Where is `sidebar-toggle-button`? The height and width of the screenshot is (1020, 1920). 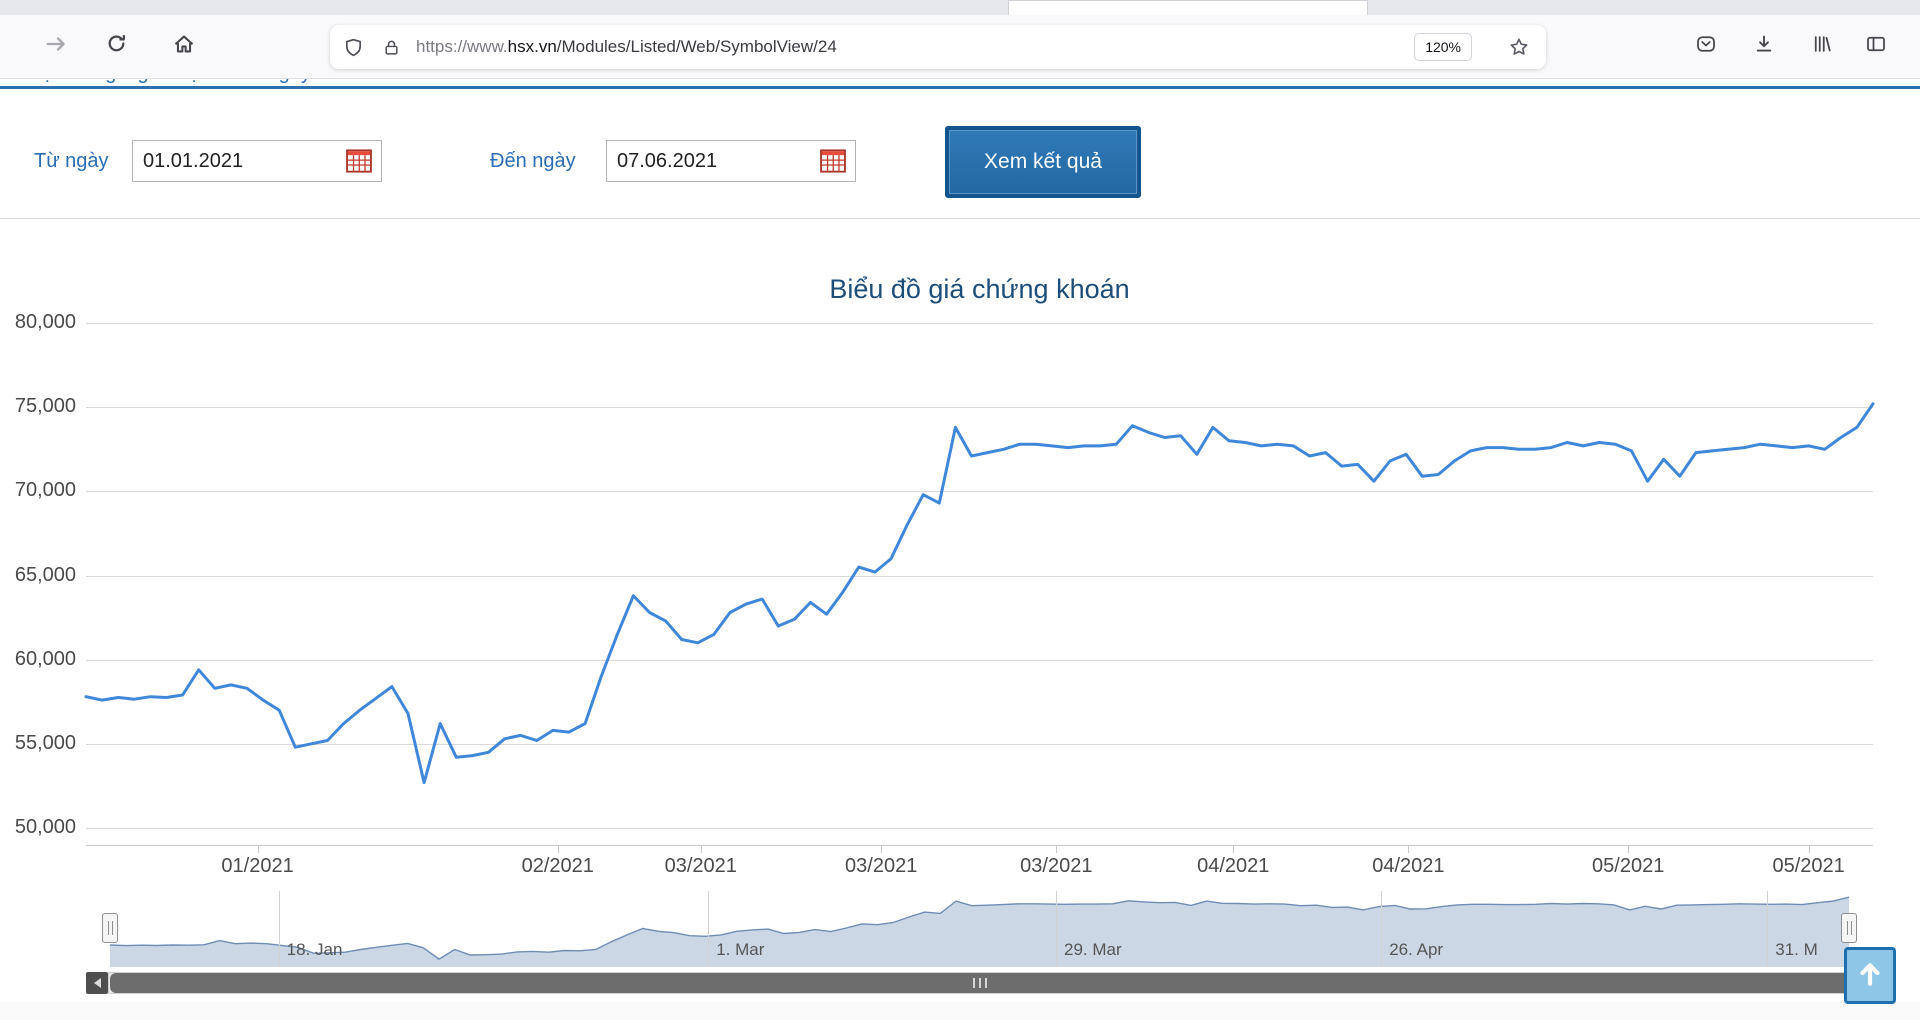 sidebar-toggle-button is located at coordinates (1876, 46).